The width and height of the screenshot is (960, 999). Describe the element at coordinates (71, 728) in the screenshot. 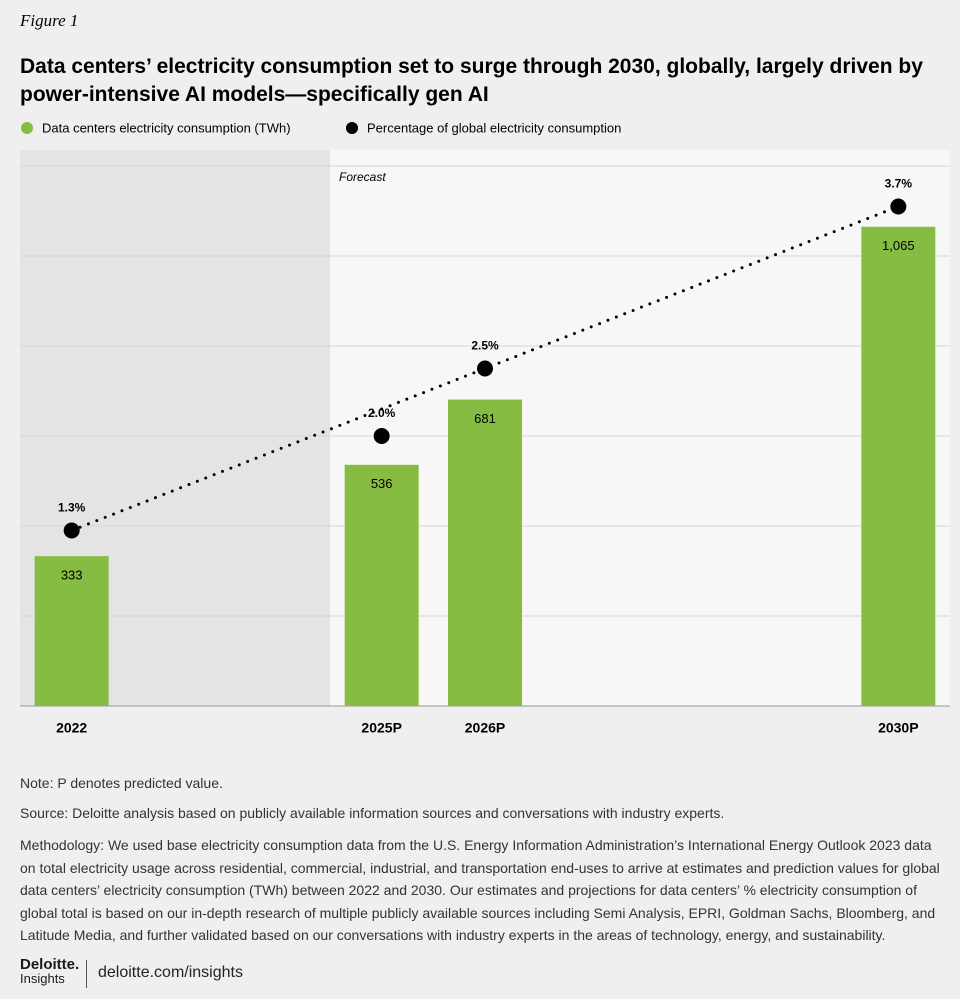

I see `x-tick-label: 2022` at that location.